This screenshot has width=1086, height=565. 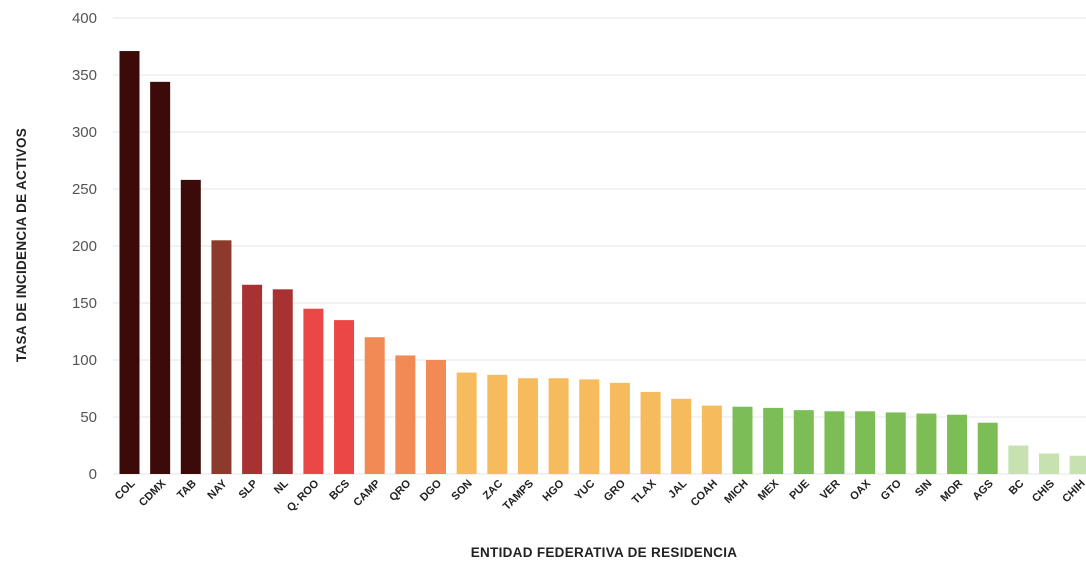 I want to click on bar-ags, so click(x=987, y=448).